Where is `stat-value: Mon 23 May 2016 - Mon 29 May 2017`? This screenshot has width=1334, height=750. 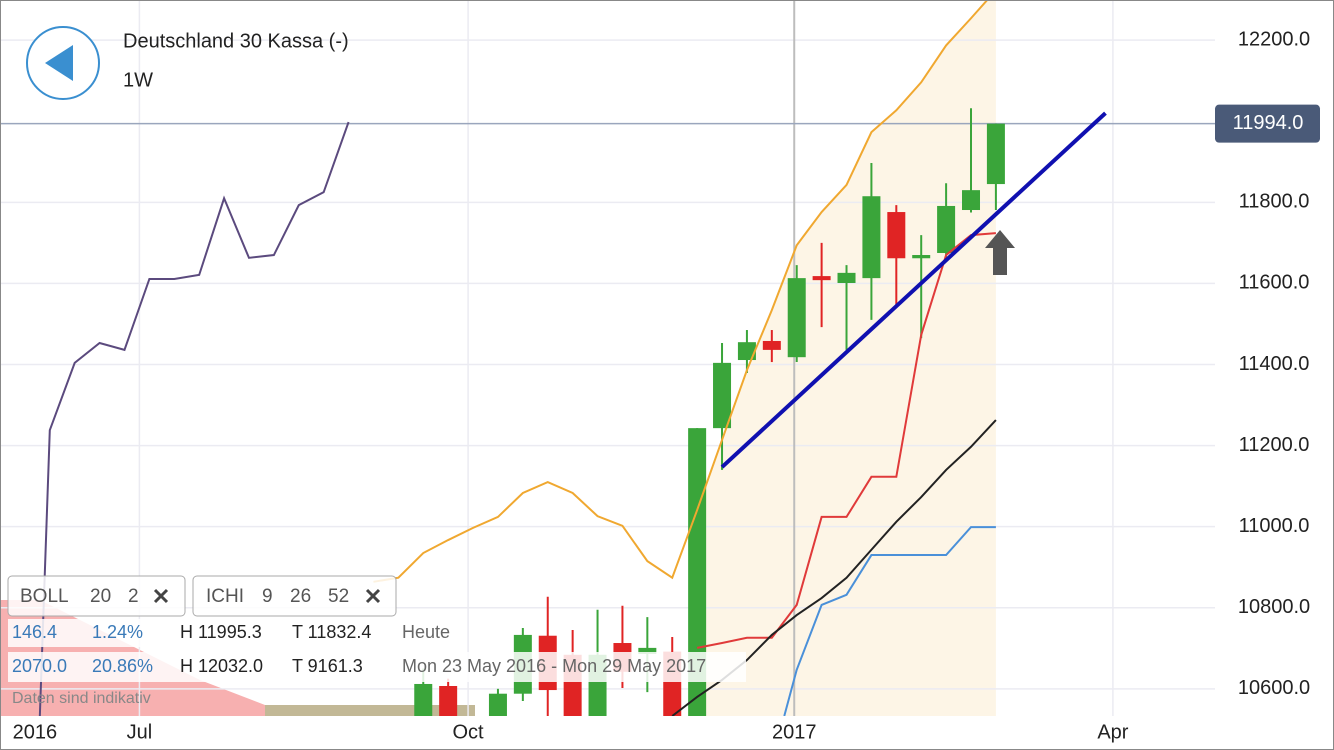 stat-value: Mon 23 May 2016 - Mon 29 May 2017 is located at coordinates (554, 666).